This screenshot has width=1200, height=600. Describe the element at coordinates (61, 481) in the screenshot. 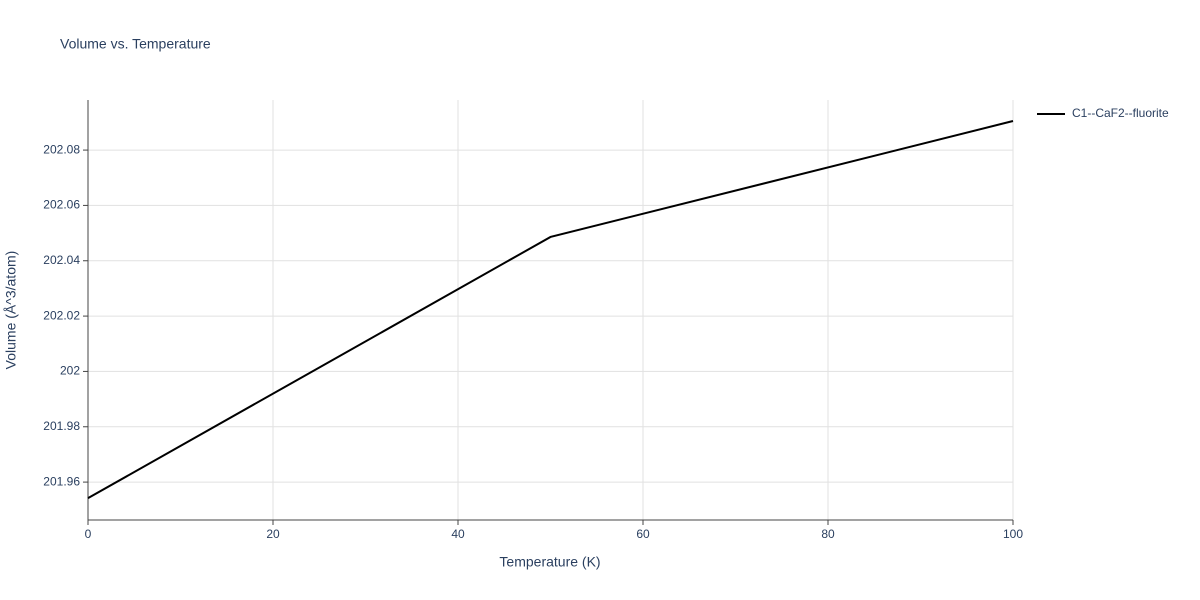

I see `y-tick-label: 201.96` at that location.